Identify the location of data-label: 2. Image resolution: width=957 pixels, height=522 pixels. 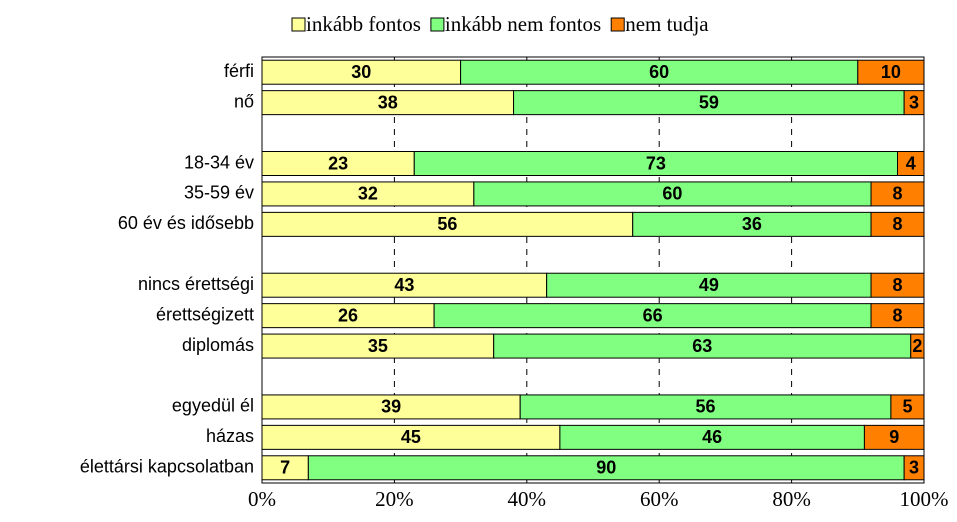
(917, 346).